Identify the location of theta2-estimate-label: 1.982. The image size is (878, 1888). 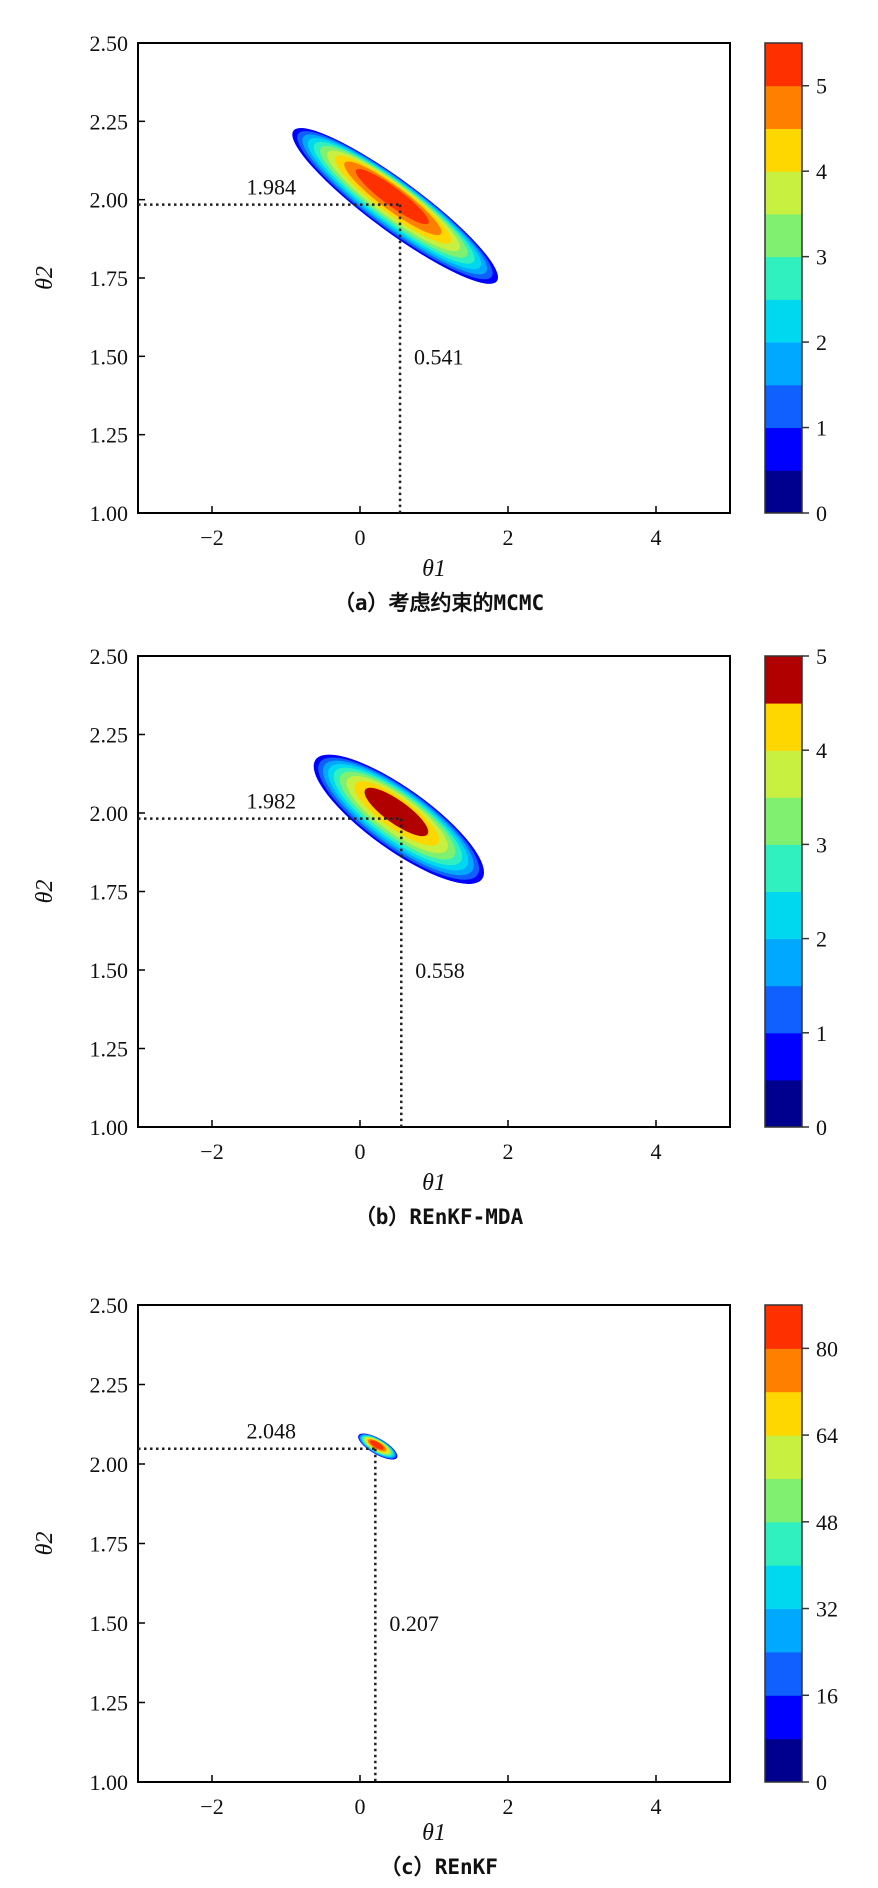
(271, 801).